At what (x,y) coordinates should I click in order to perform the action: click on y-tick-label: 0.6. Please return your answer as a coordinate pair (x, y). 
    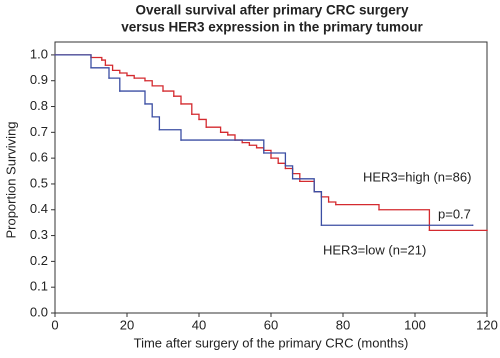
    Looking at the image, I should click on (39, 157).